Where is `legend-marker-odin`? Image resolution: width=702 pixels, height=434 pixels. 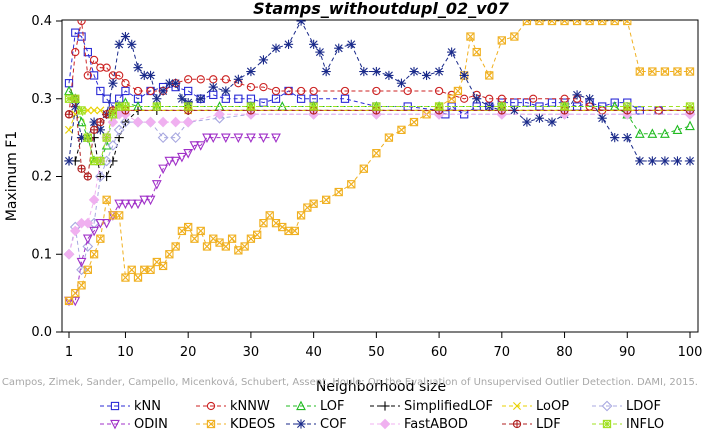
legend-marker-odin is located at coordinates (115, 424).